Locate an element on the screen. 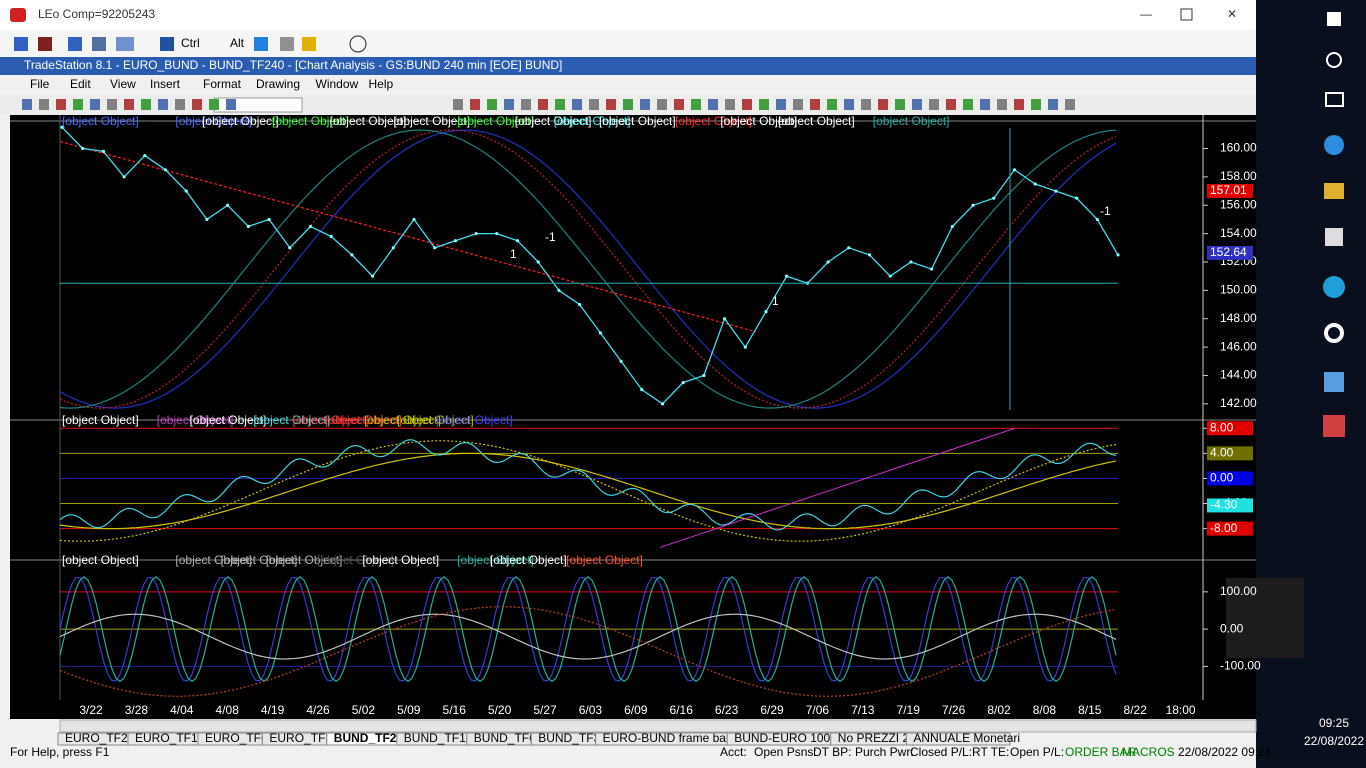 Image resolution: width=1366 pixels, height=768 pixels. menu-item: Drawing is located at coordinates (278, 84).